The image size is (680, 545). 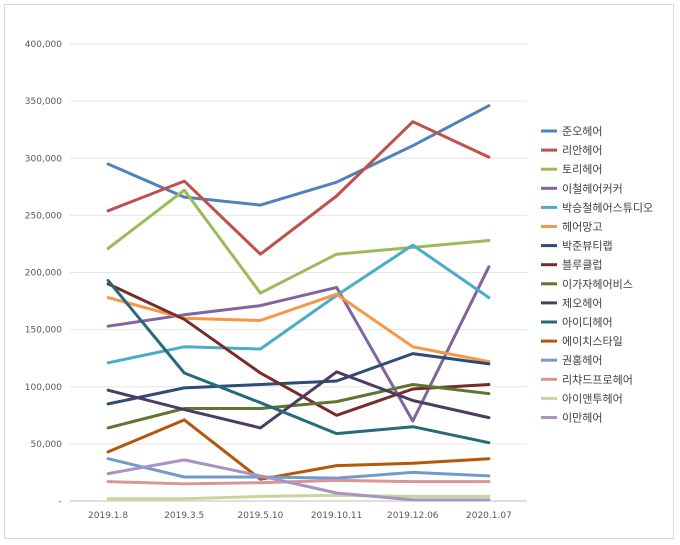 What do you see at coordinates (592, 398) in the screenshot?
I see `legend-label: 아이앤투헤어` at bounding box center [592, 398].